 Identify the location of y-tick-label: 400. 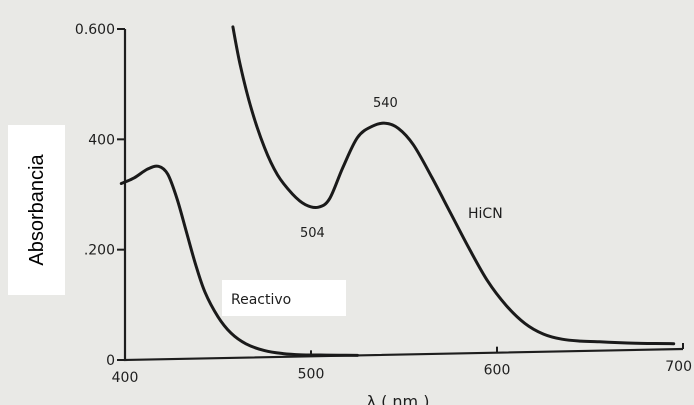
(101, 140).